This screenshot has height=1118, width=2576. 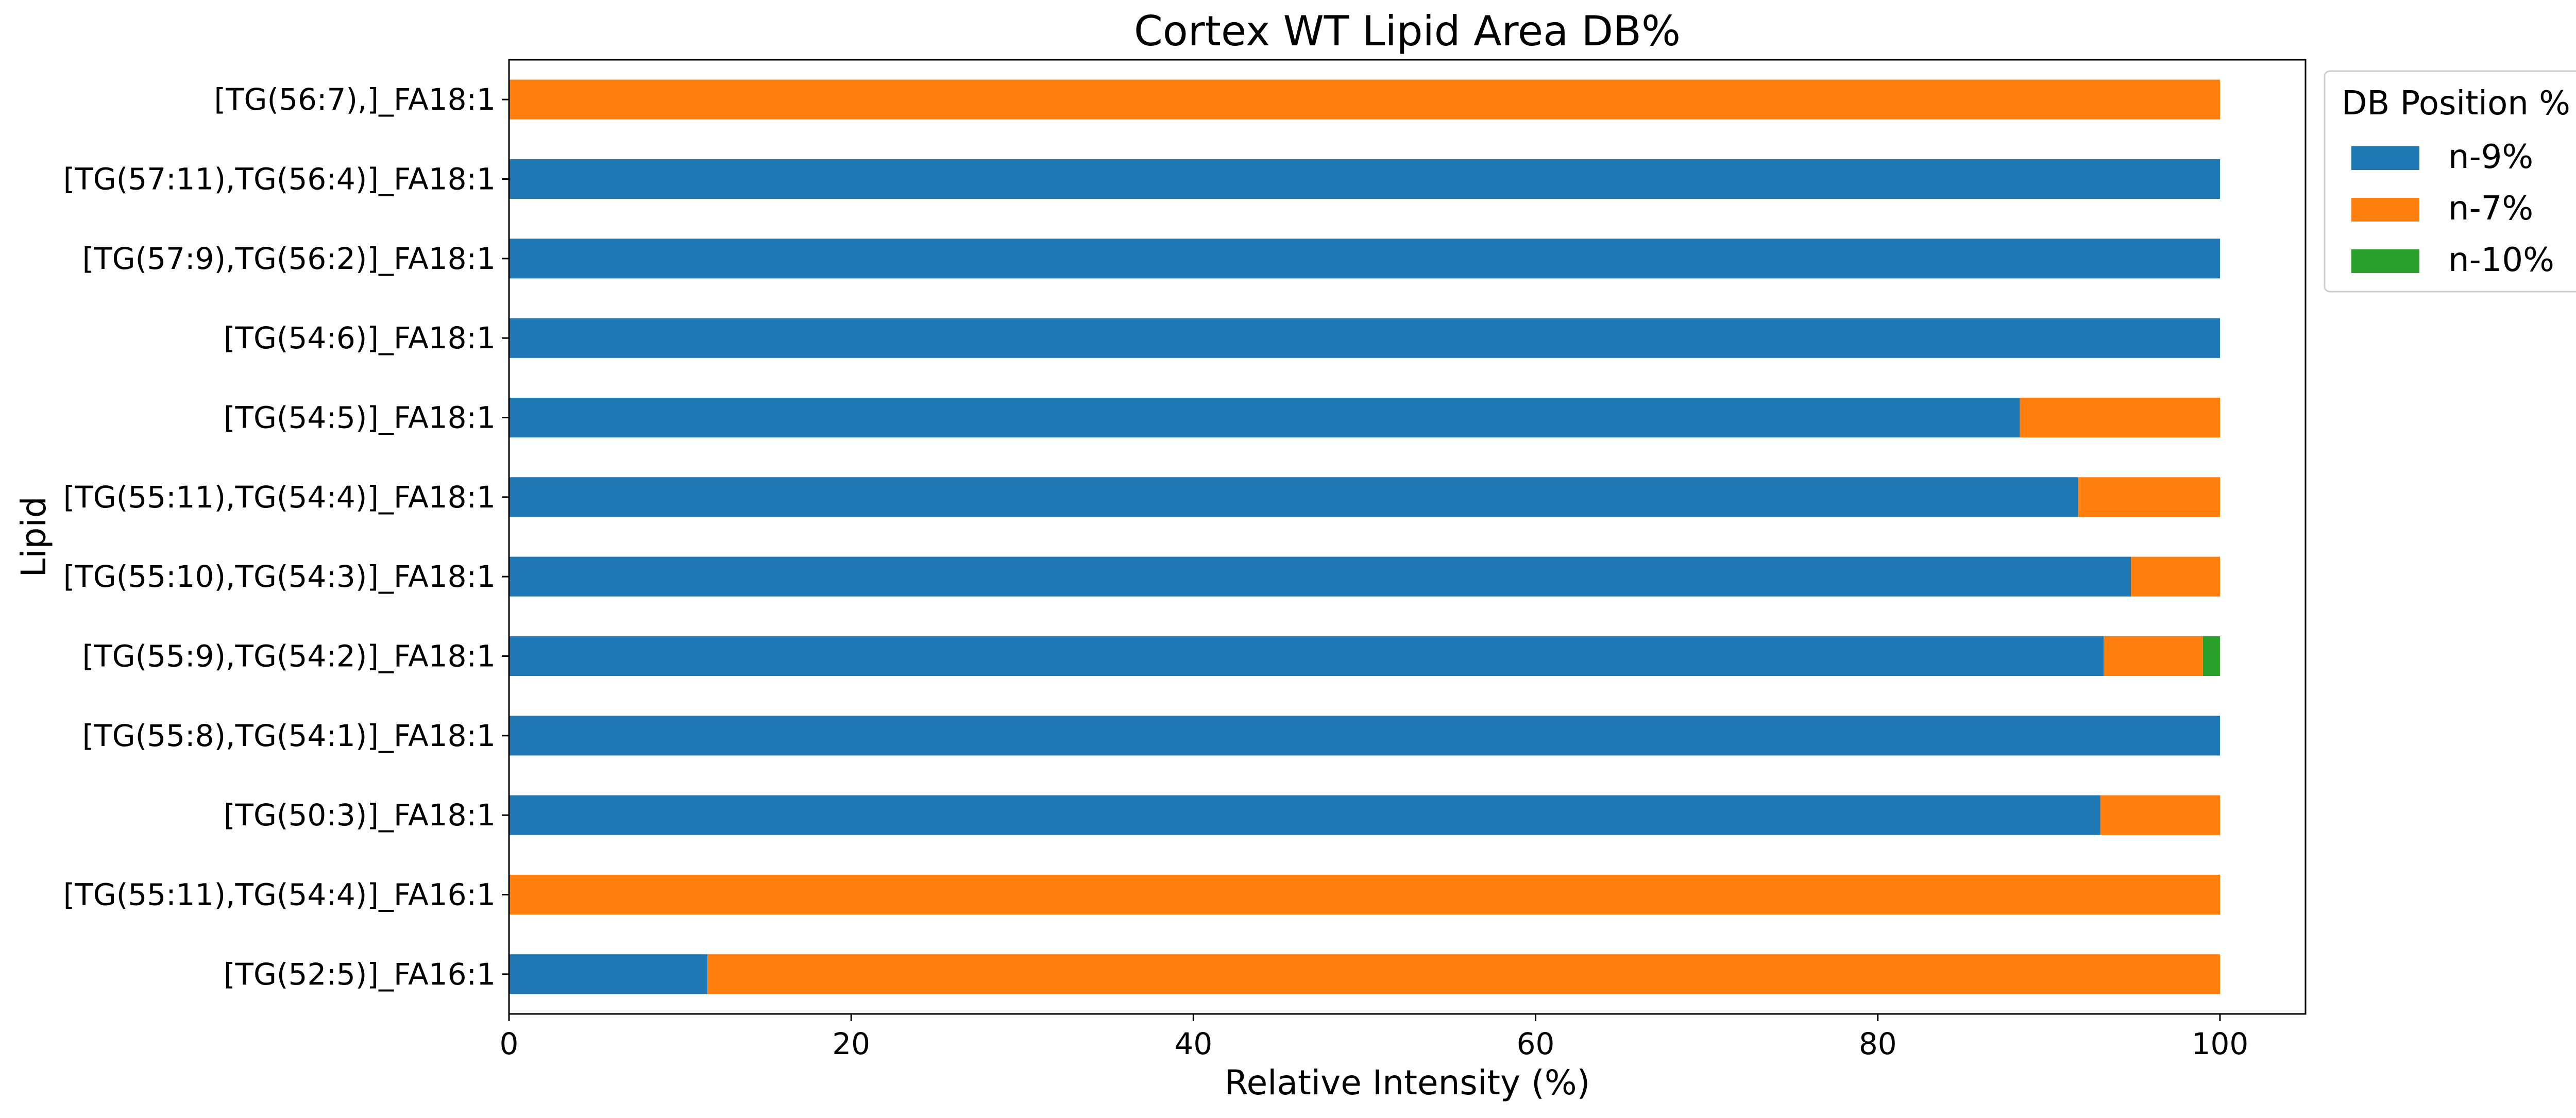 I want to click on y-tick-label: [TG(55:9),TG(54:2)]_FA18:1, so click(x=289, y=656).